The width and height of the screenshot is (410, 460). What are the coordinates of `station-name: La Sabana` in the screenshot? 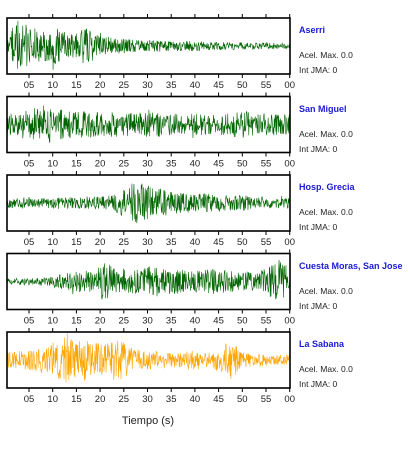 It's located at (322, 344).